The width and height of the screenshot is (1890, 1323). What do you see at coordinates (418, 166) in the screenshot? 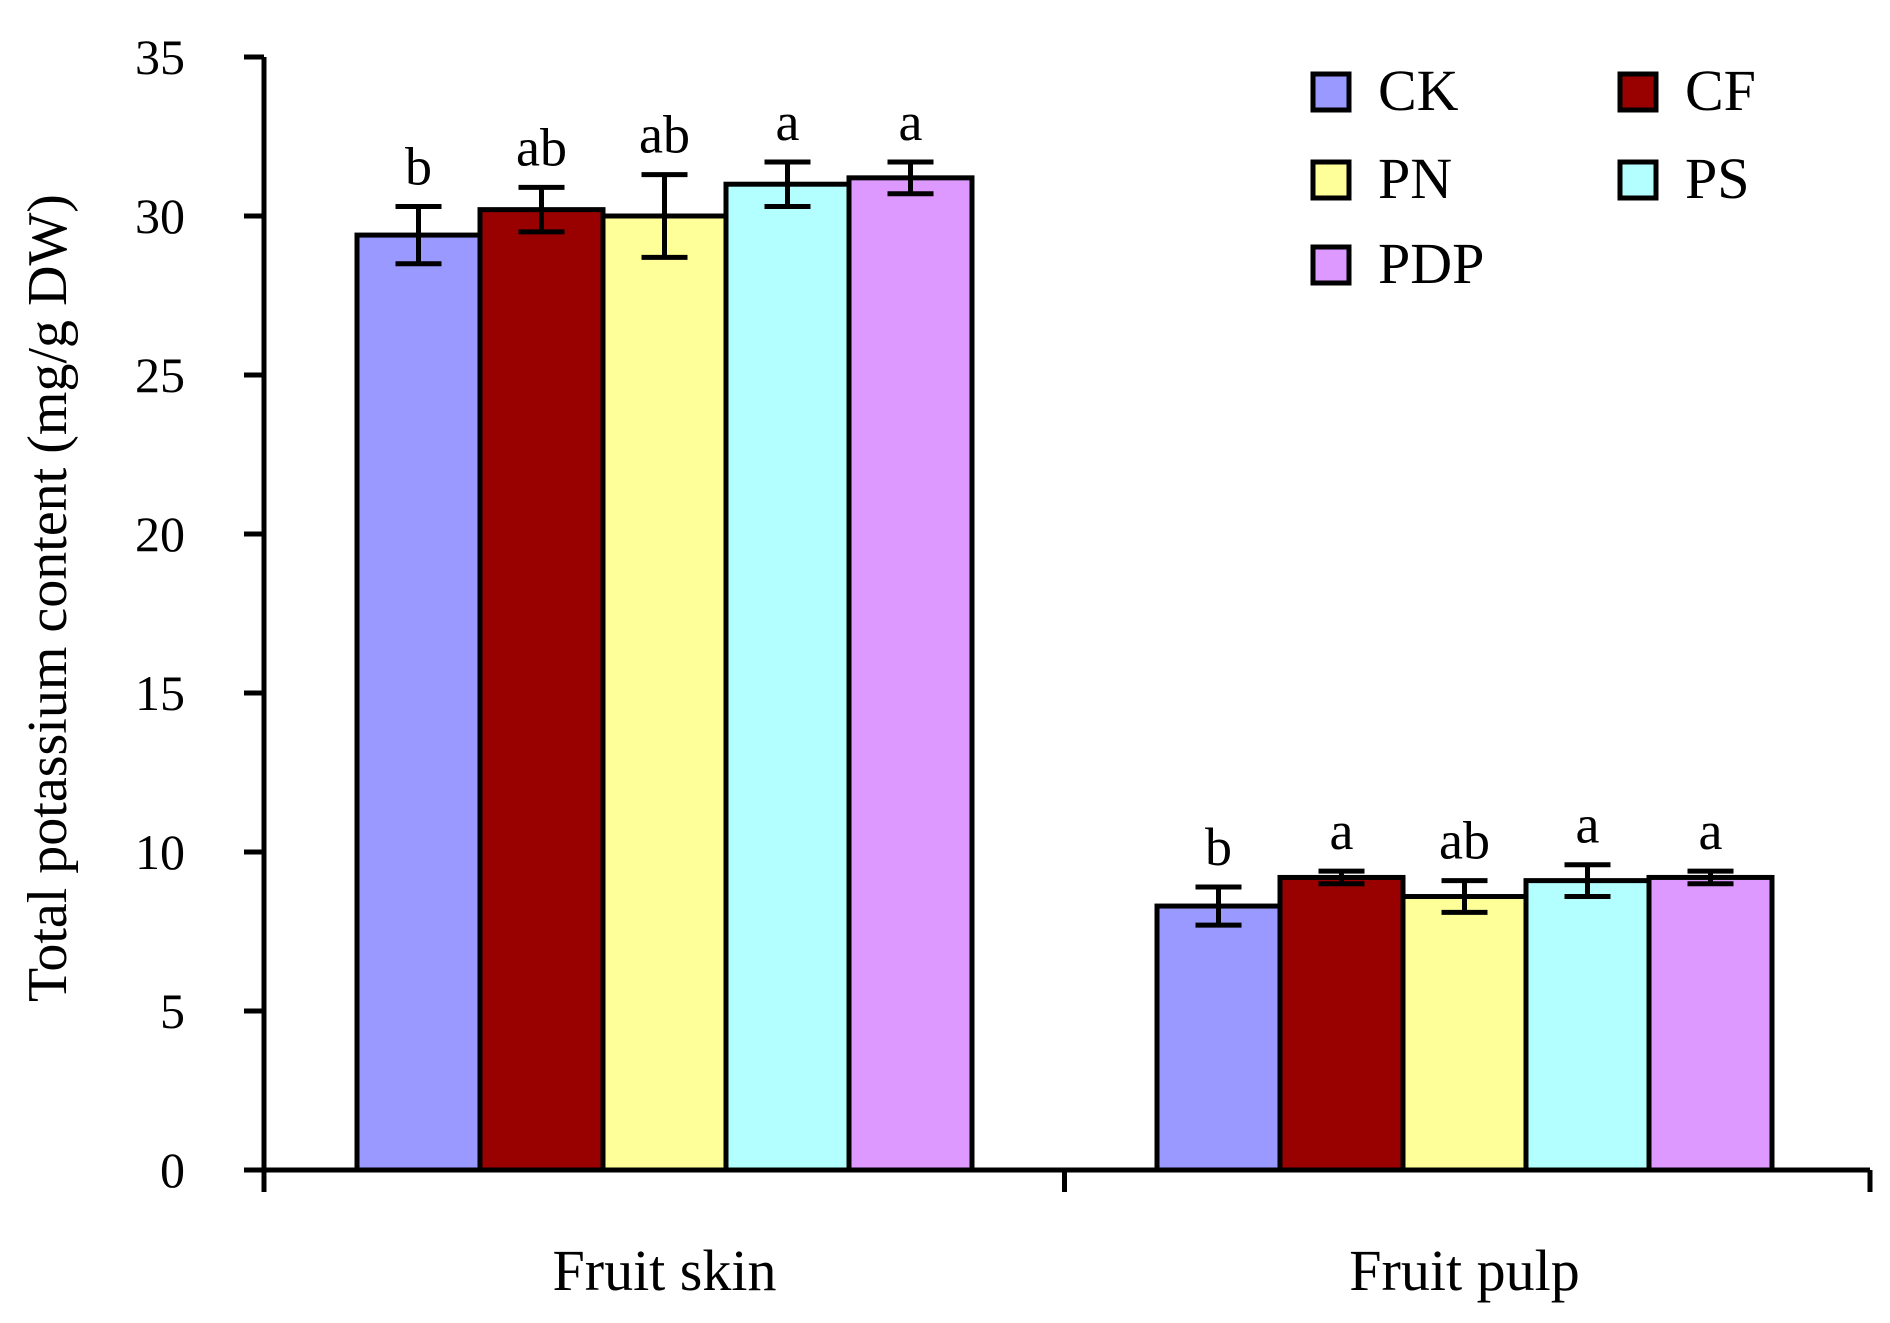
I see `significance-label-ck-0: b` at bounding box center [418, 166].